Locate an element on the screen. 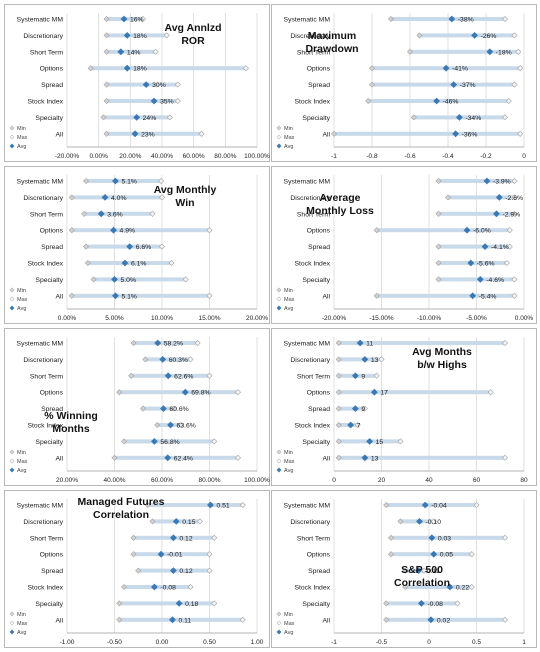  chart-title: Monthly Loss is located at coordinates (340, 211).